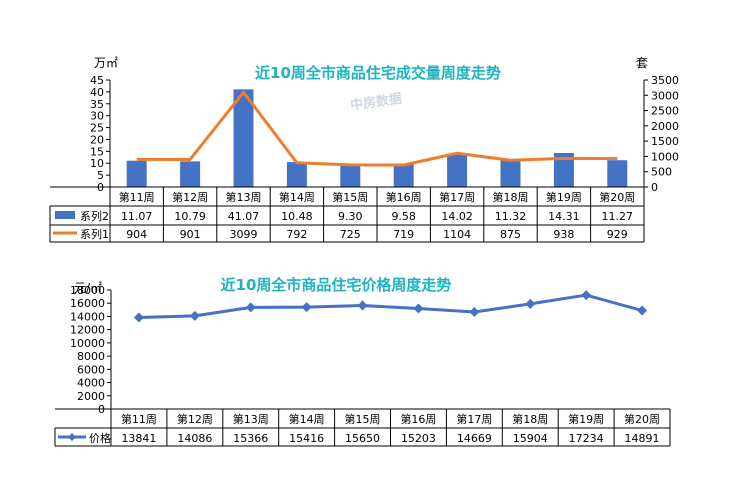  I want to click on chart1-right-tick-label: 1000, so click(665, 156).